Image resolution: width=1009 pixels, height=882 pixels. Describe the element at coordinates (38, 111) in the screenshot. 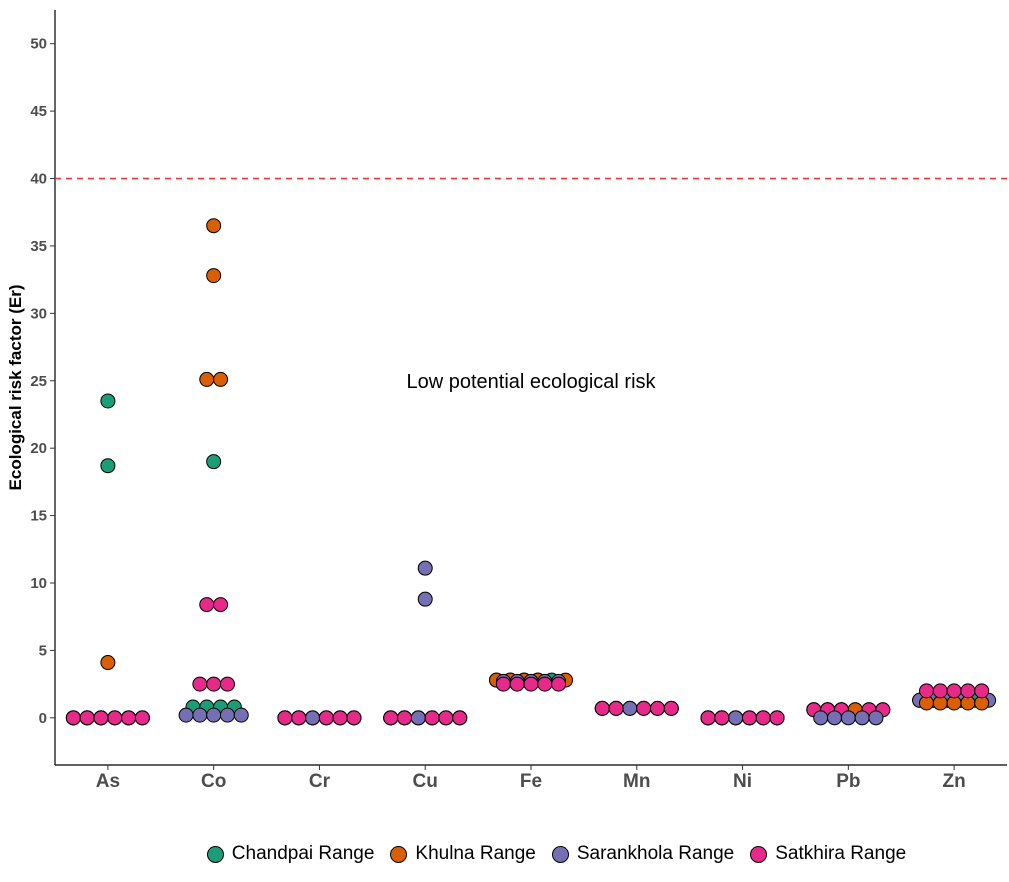

I see `y-tick-label: 45` at that location.